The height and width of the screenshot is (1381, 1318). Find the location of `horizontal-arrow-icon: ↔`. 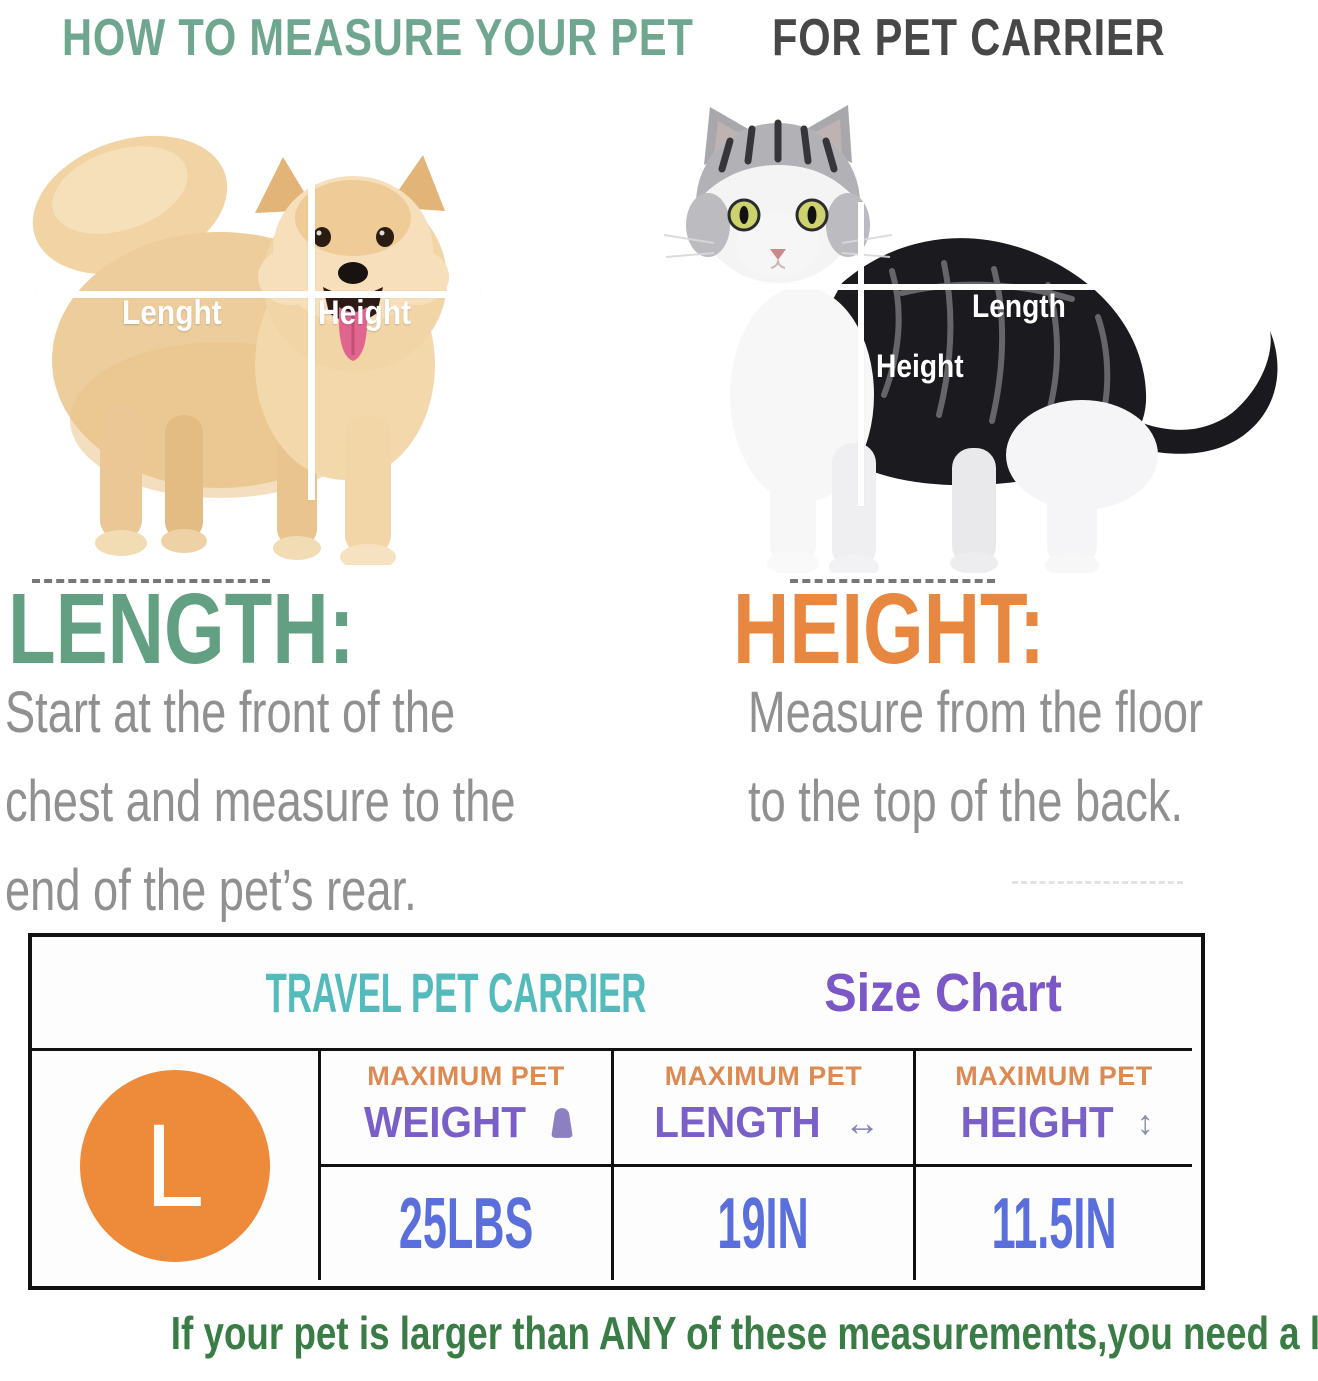

horizontal-arrow-icon: ↔ is located at coordinates (861, 1122).